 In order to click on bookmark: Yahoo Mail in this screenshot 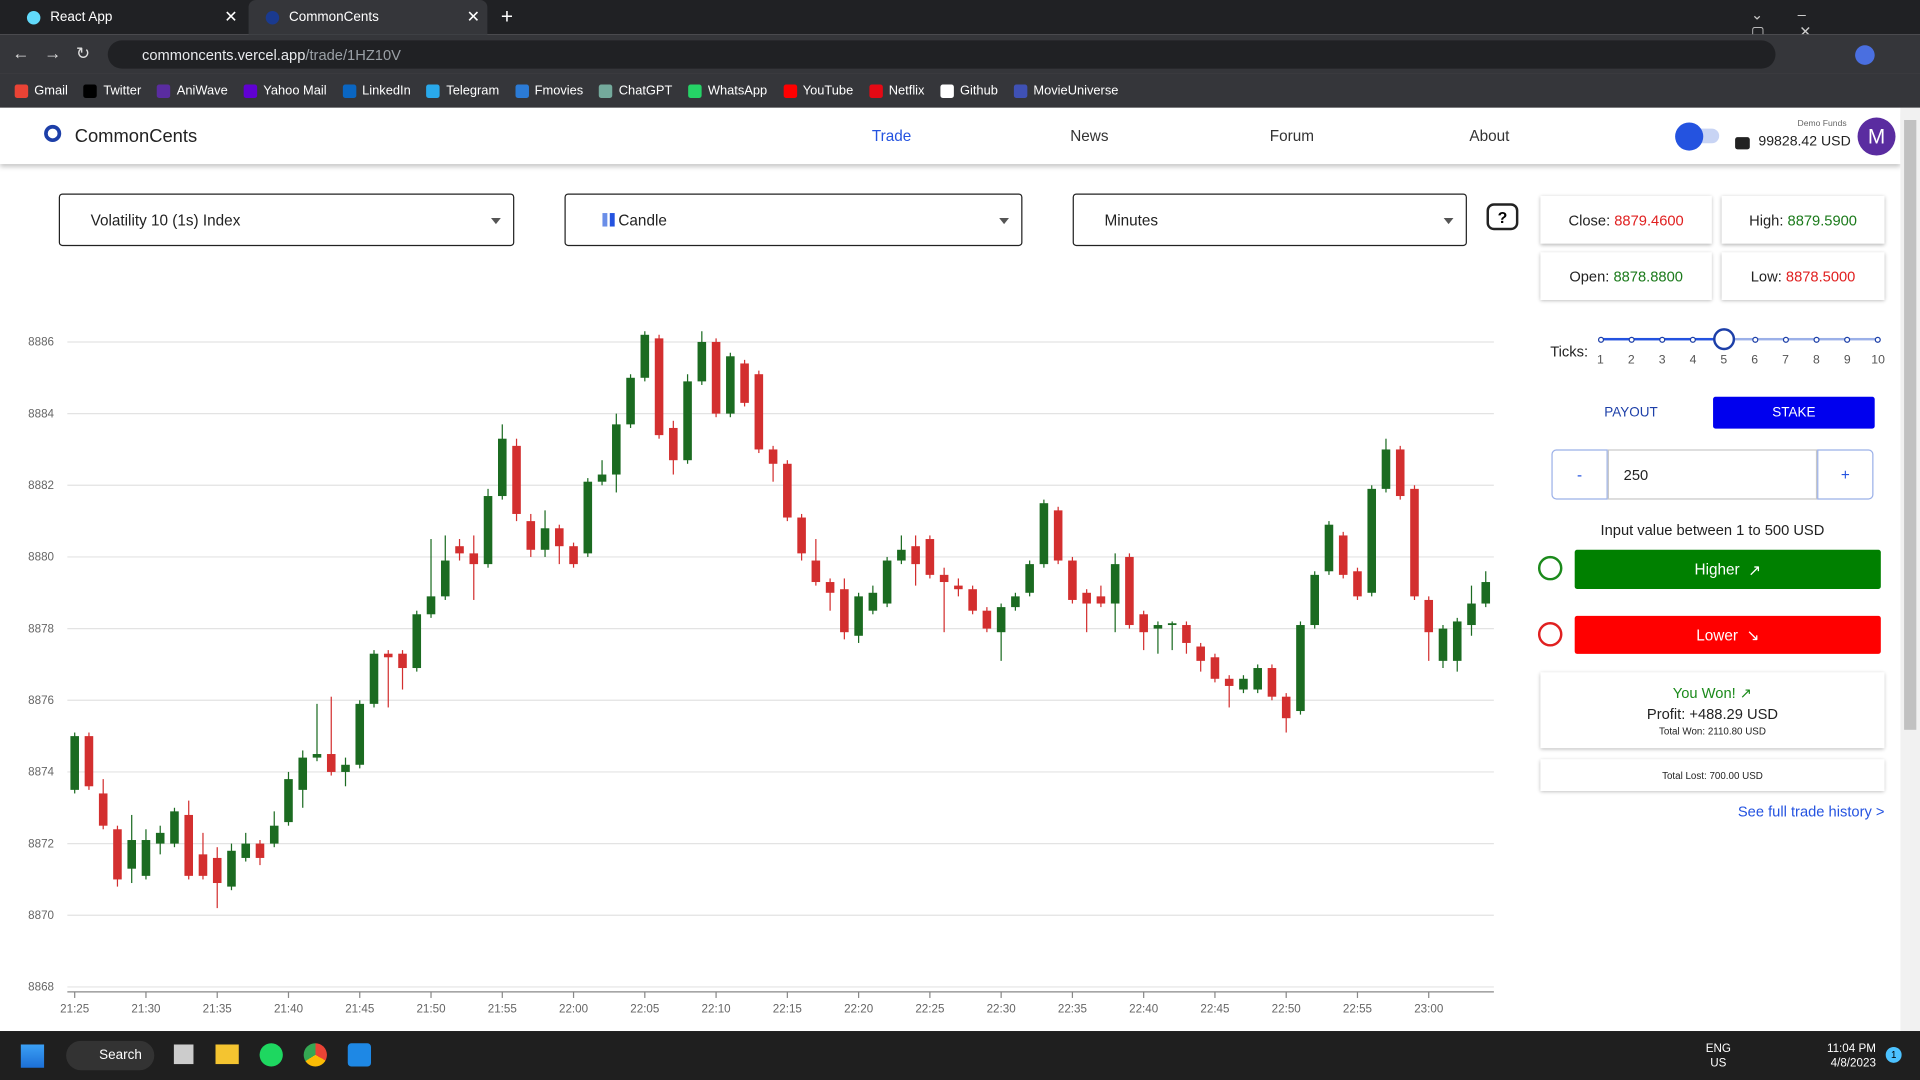, I will do `click(285, 90)`.